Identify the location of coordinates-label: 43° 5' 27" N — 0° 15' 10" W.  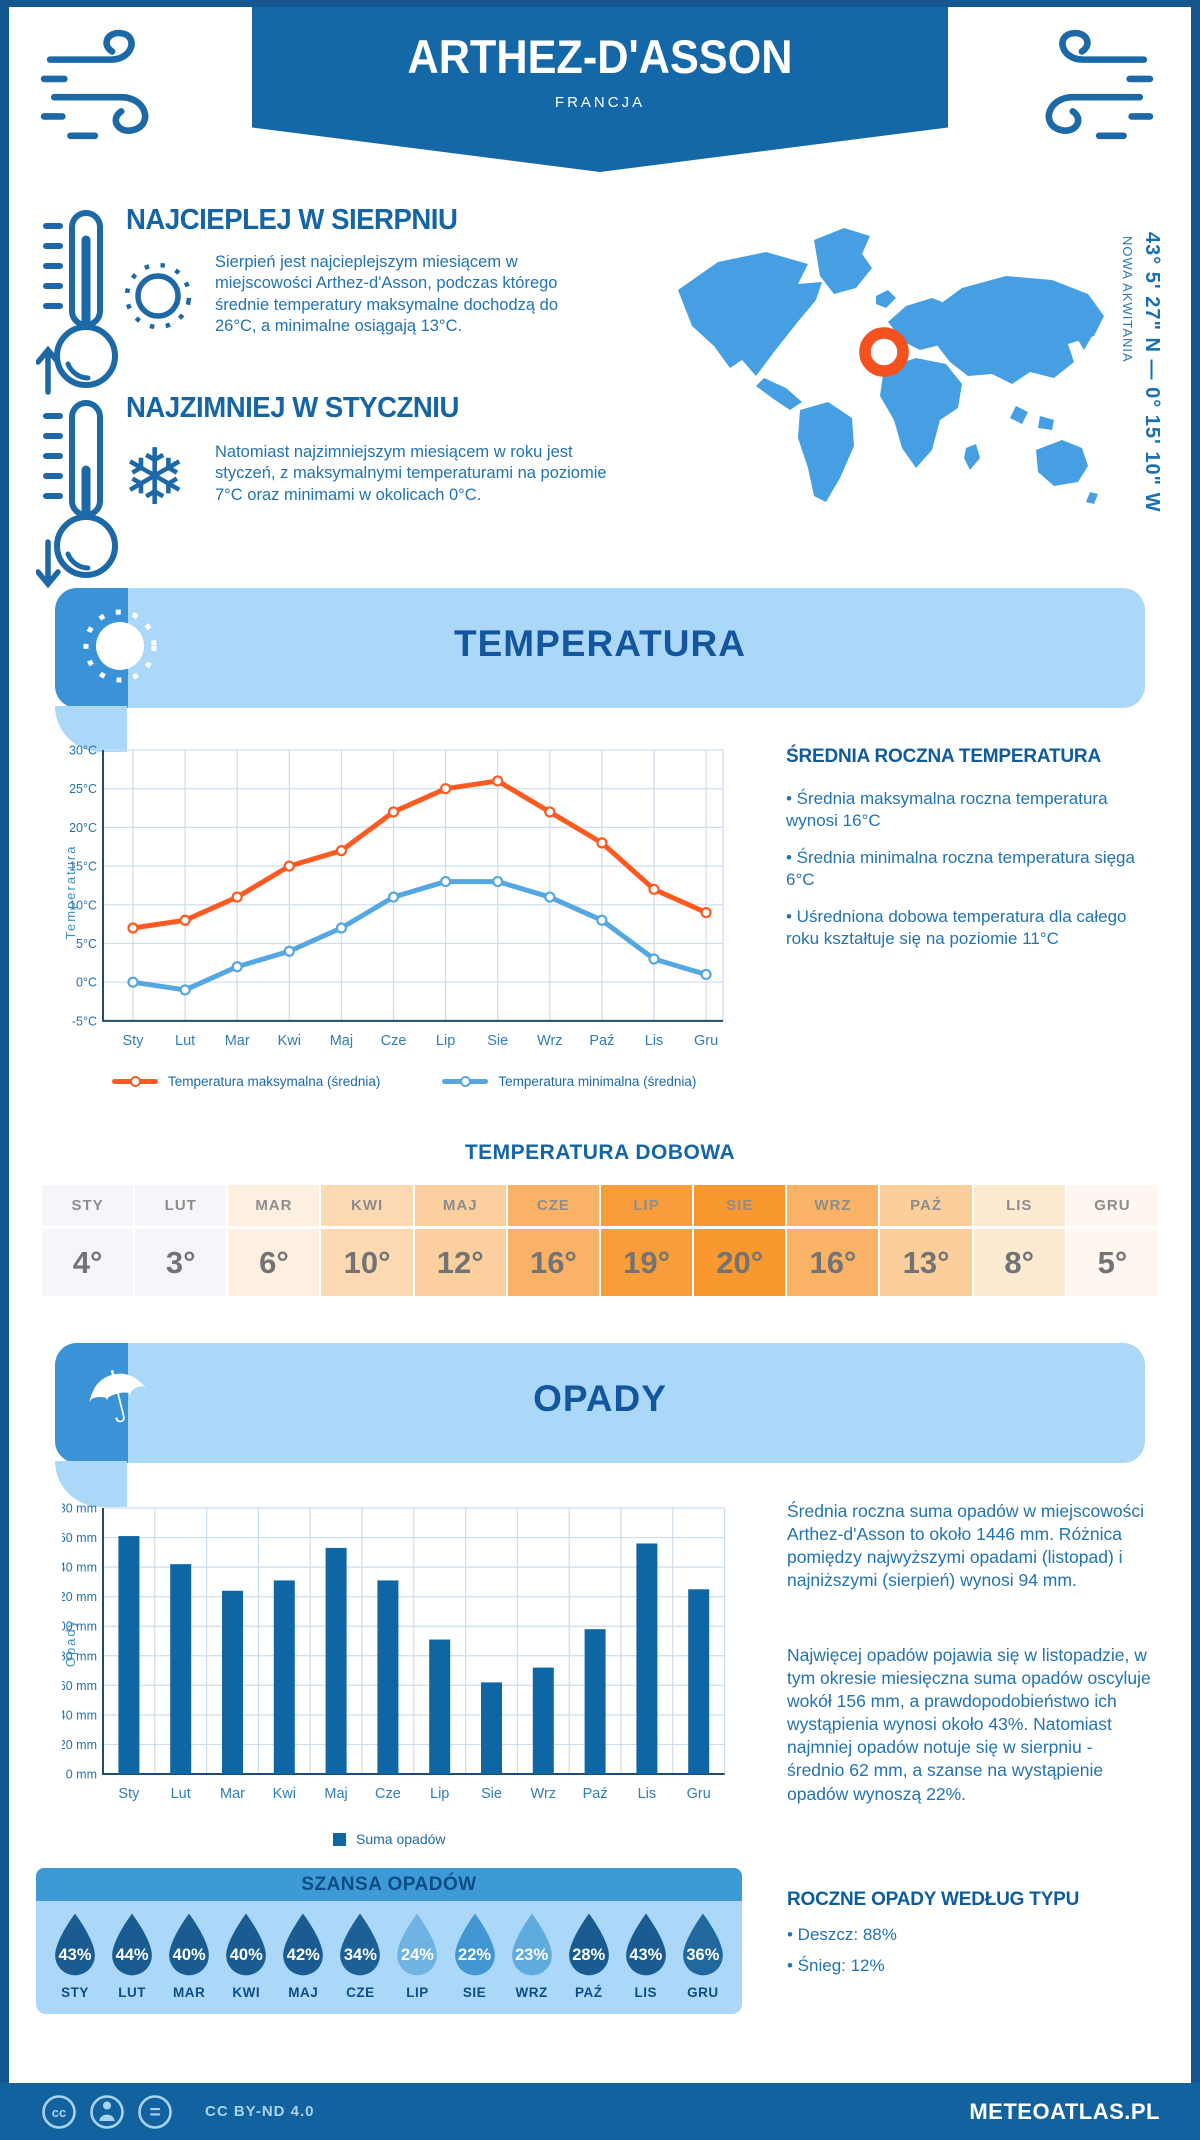
(1152, 372).